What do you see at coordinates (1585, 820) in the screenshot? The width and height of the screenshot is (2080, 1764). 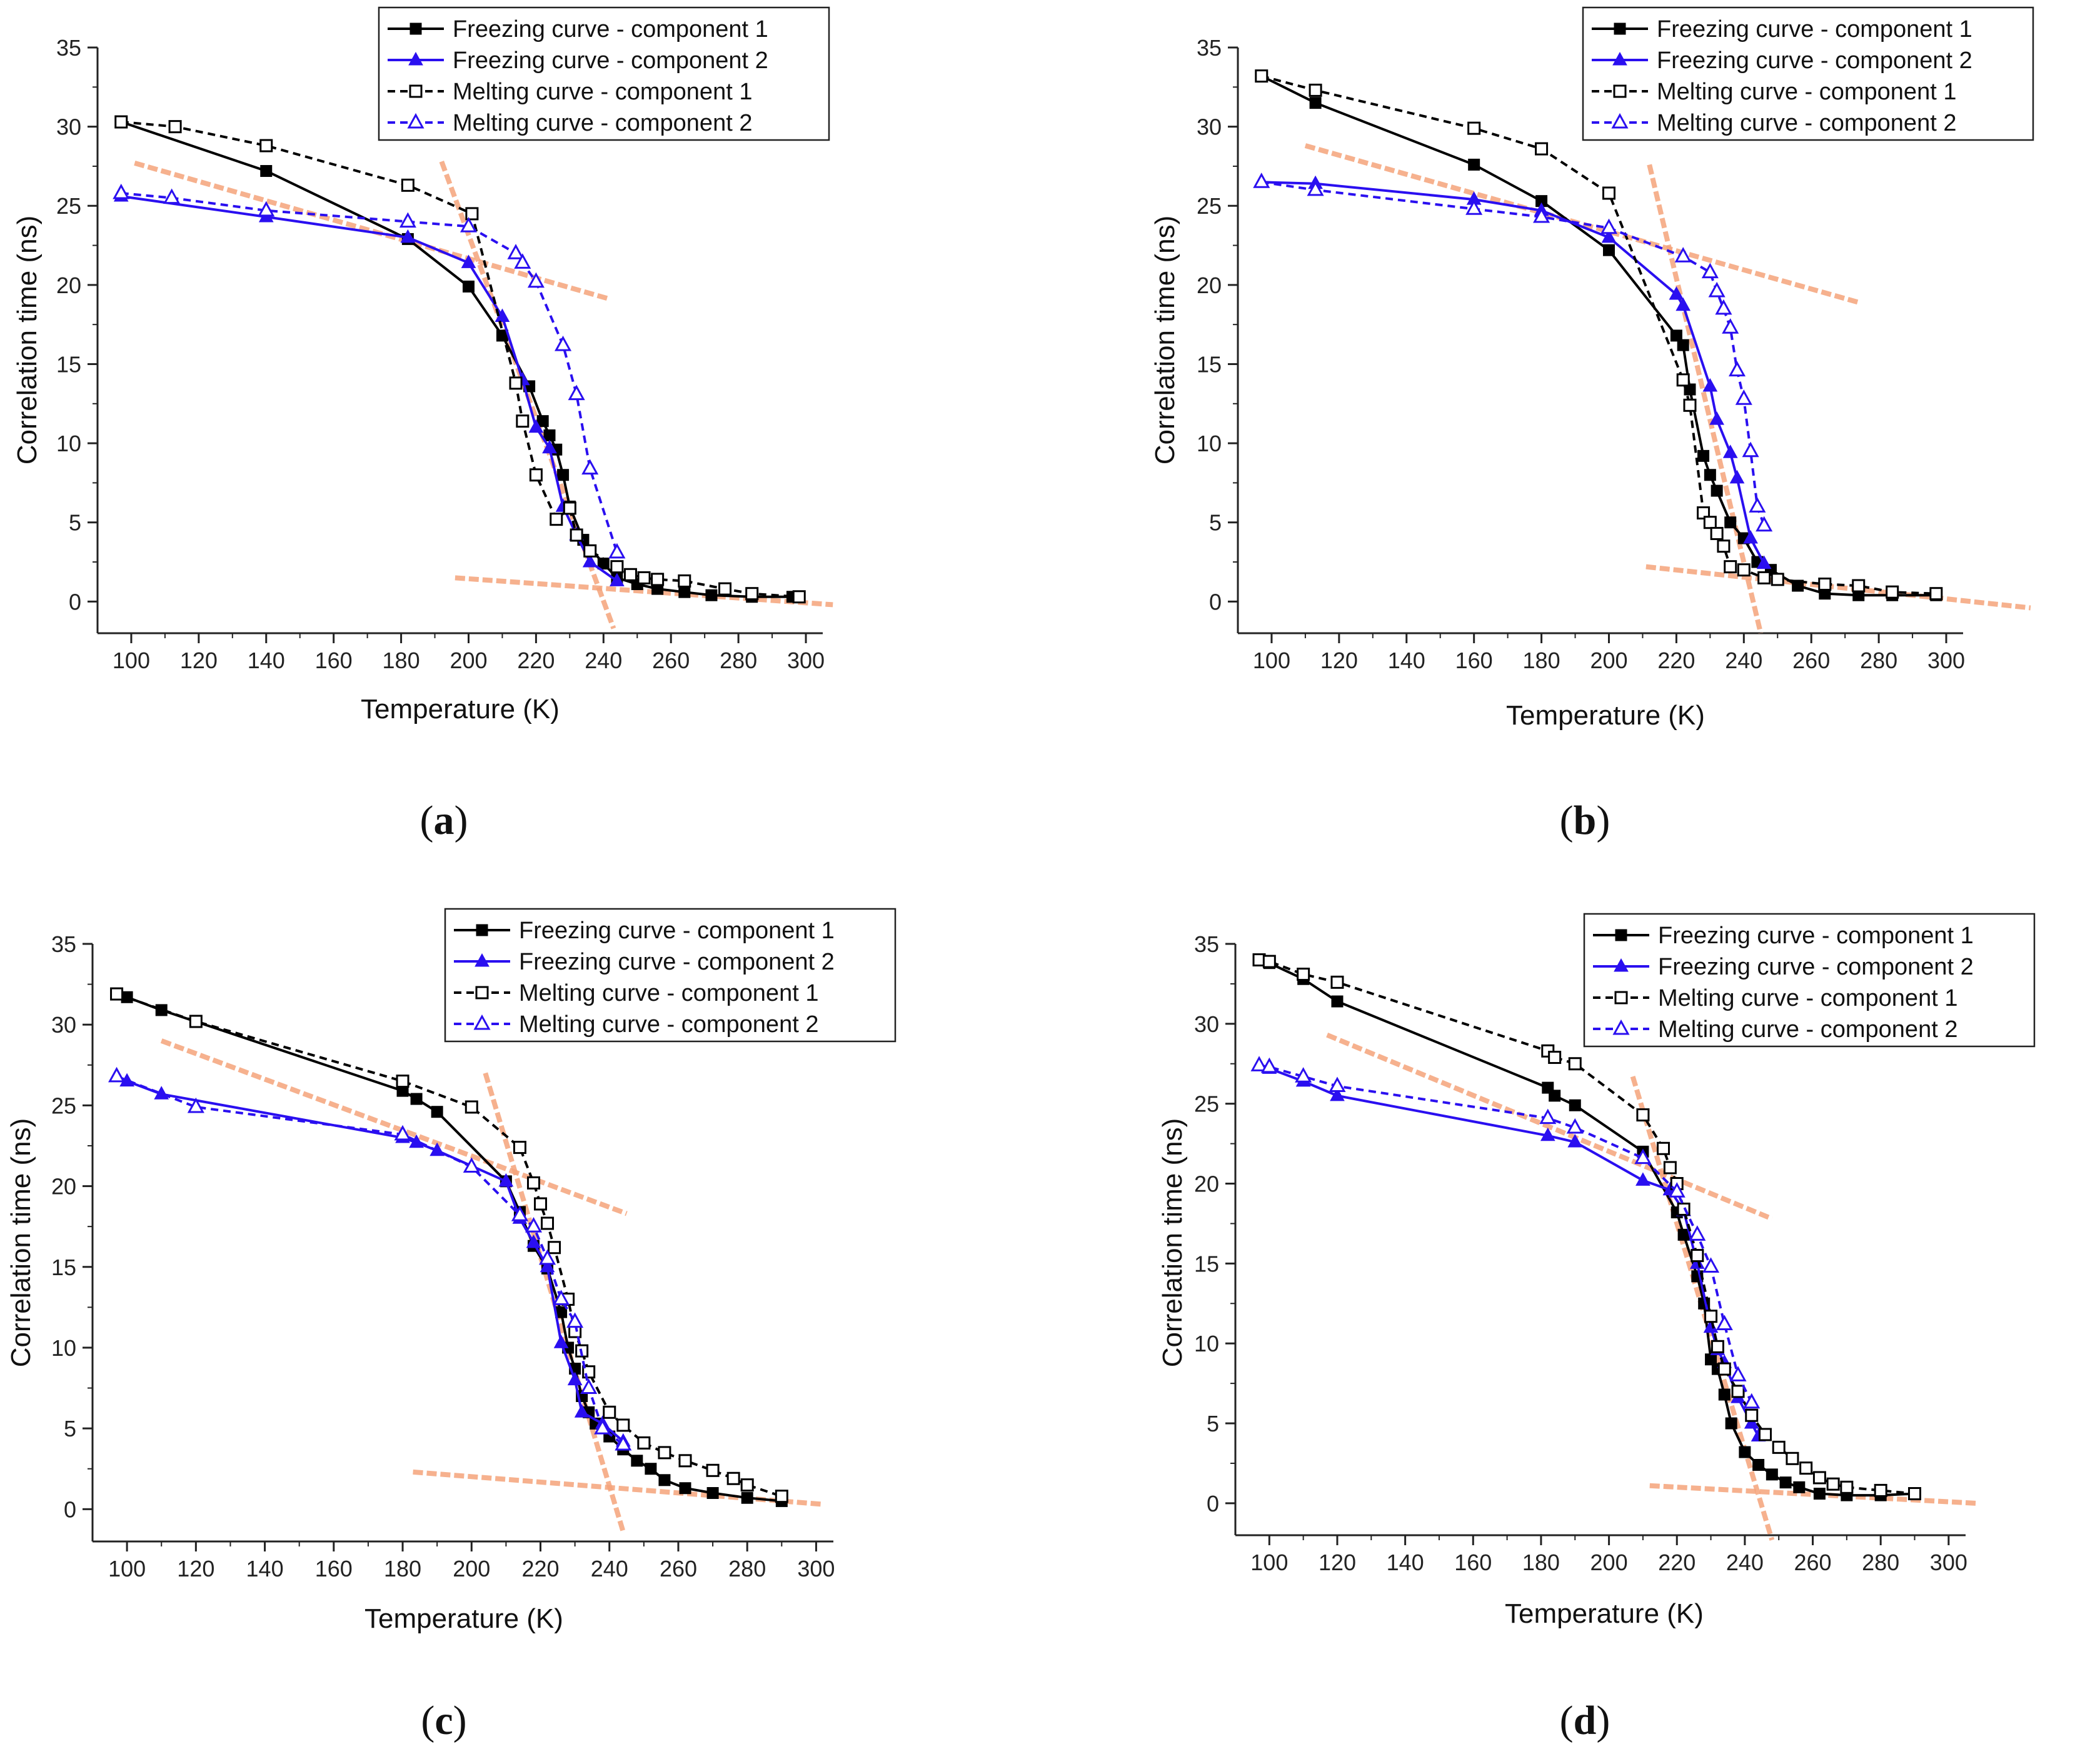 I see `panel-label-b: (b)` at bounding box center [1585, 820].